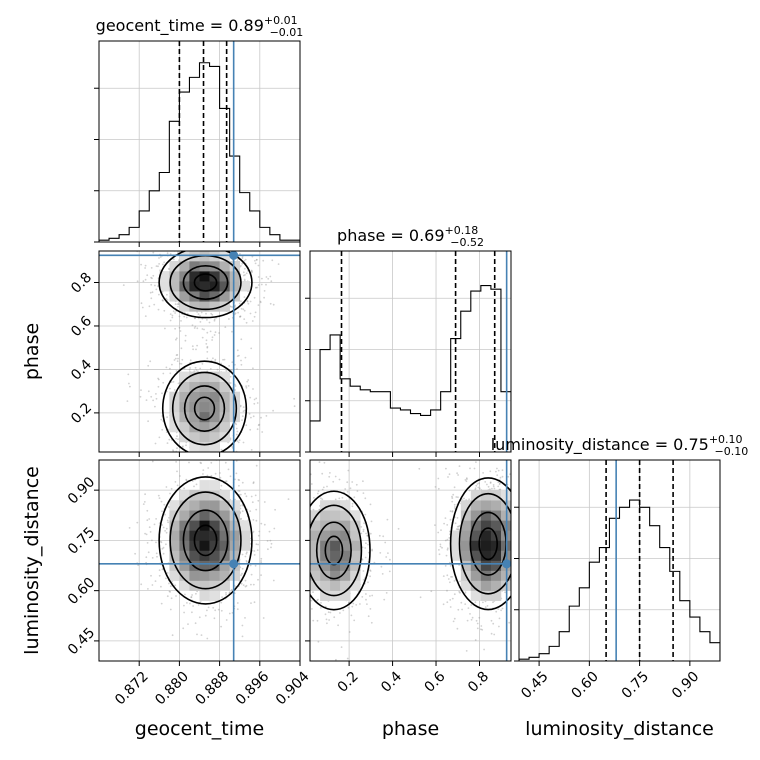 The height and width of the screenshot is (760, 760). I want to click on hist-frame-phase, so click(410, 351).